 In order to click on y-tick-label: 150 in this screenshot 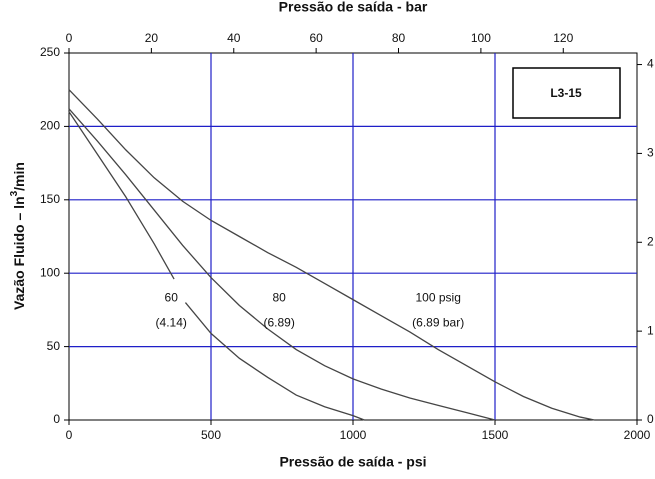, I will do `click(50, 199)`.